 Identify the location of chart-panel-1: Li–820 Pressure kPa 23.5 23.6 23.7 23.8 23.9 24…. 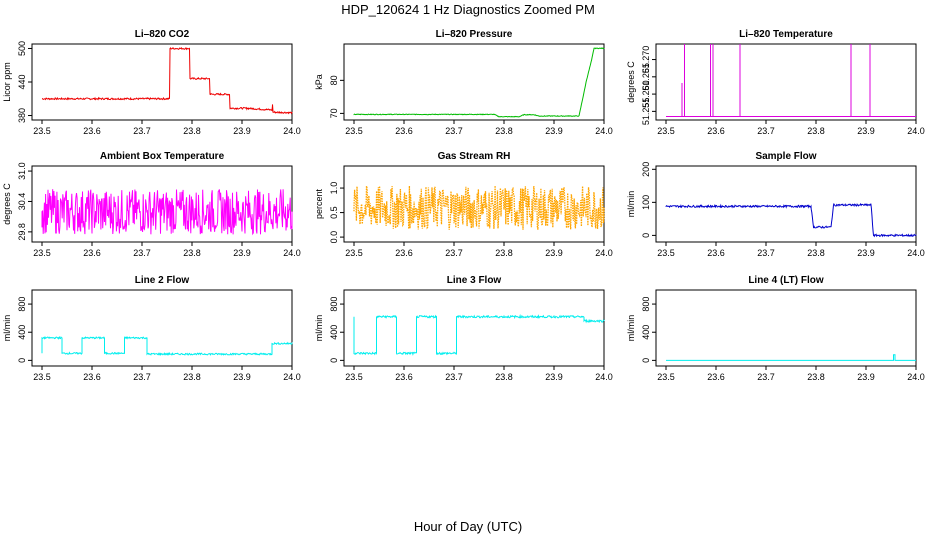
(463, 82).